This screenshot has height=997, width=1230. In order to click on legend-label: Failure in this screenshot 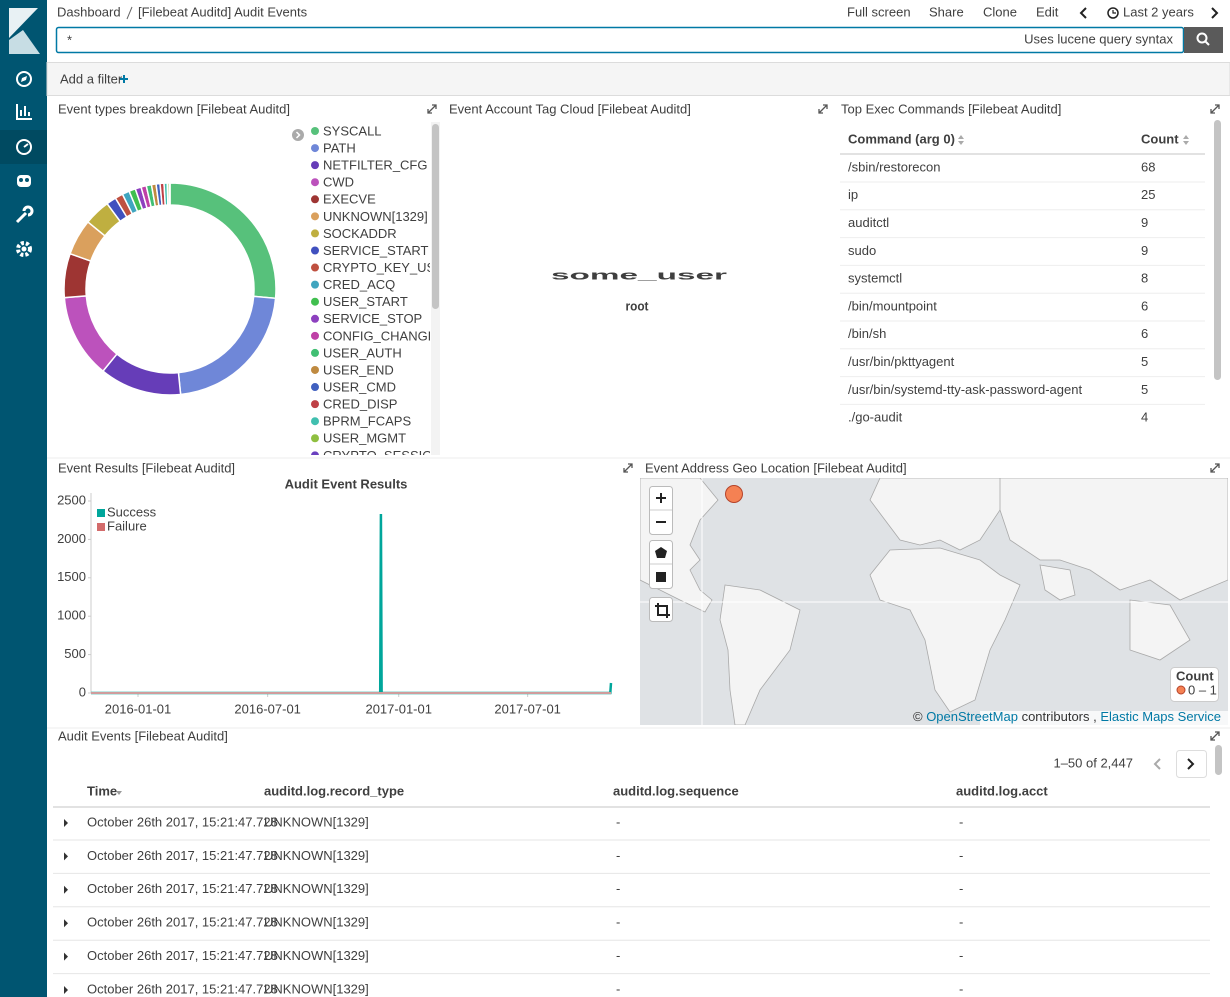, I will do `click(127, 525)`.